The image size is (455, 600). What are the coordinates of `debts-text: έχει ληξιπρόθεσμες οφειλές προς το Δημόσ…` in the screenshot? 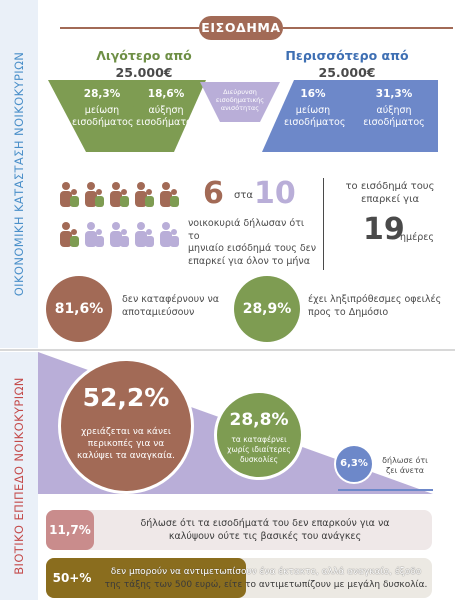 It's located at (378, 306).